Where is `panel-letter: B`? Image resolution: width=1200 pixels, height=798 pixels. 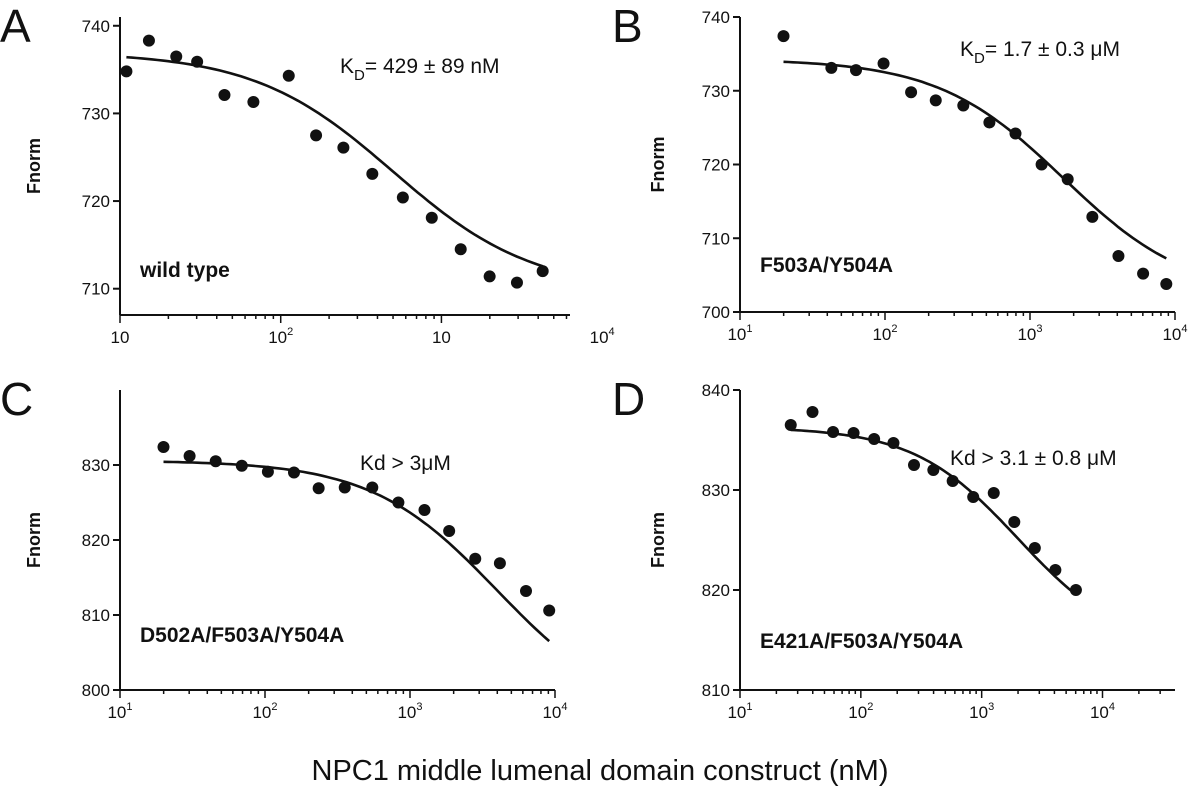
panel-letter: B is located at coordinates (627, 26).